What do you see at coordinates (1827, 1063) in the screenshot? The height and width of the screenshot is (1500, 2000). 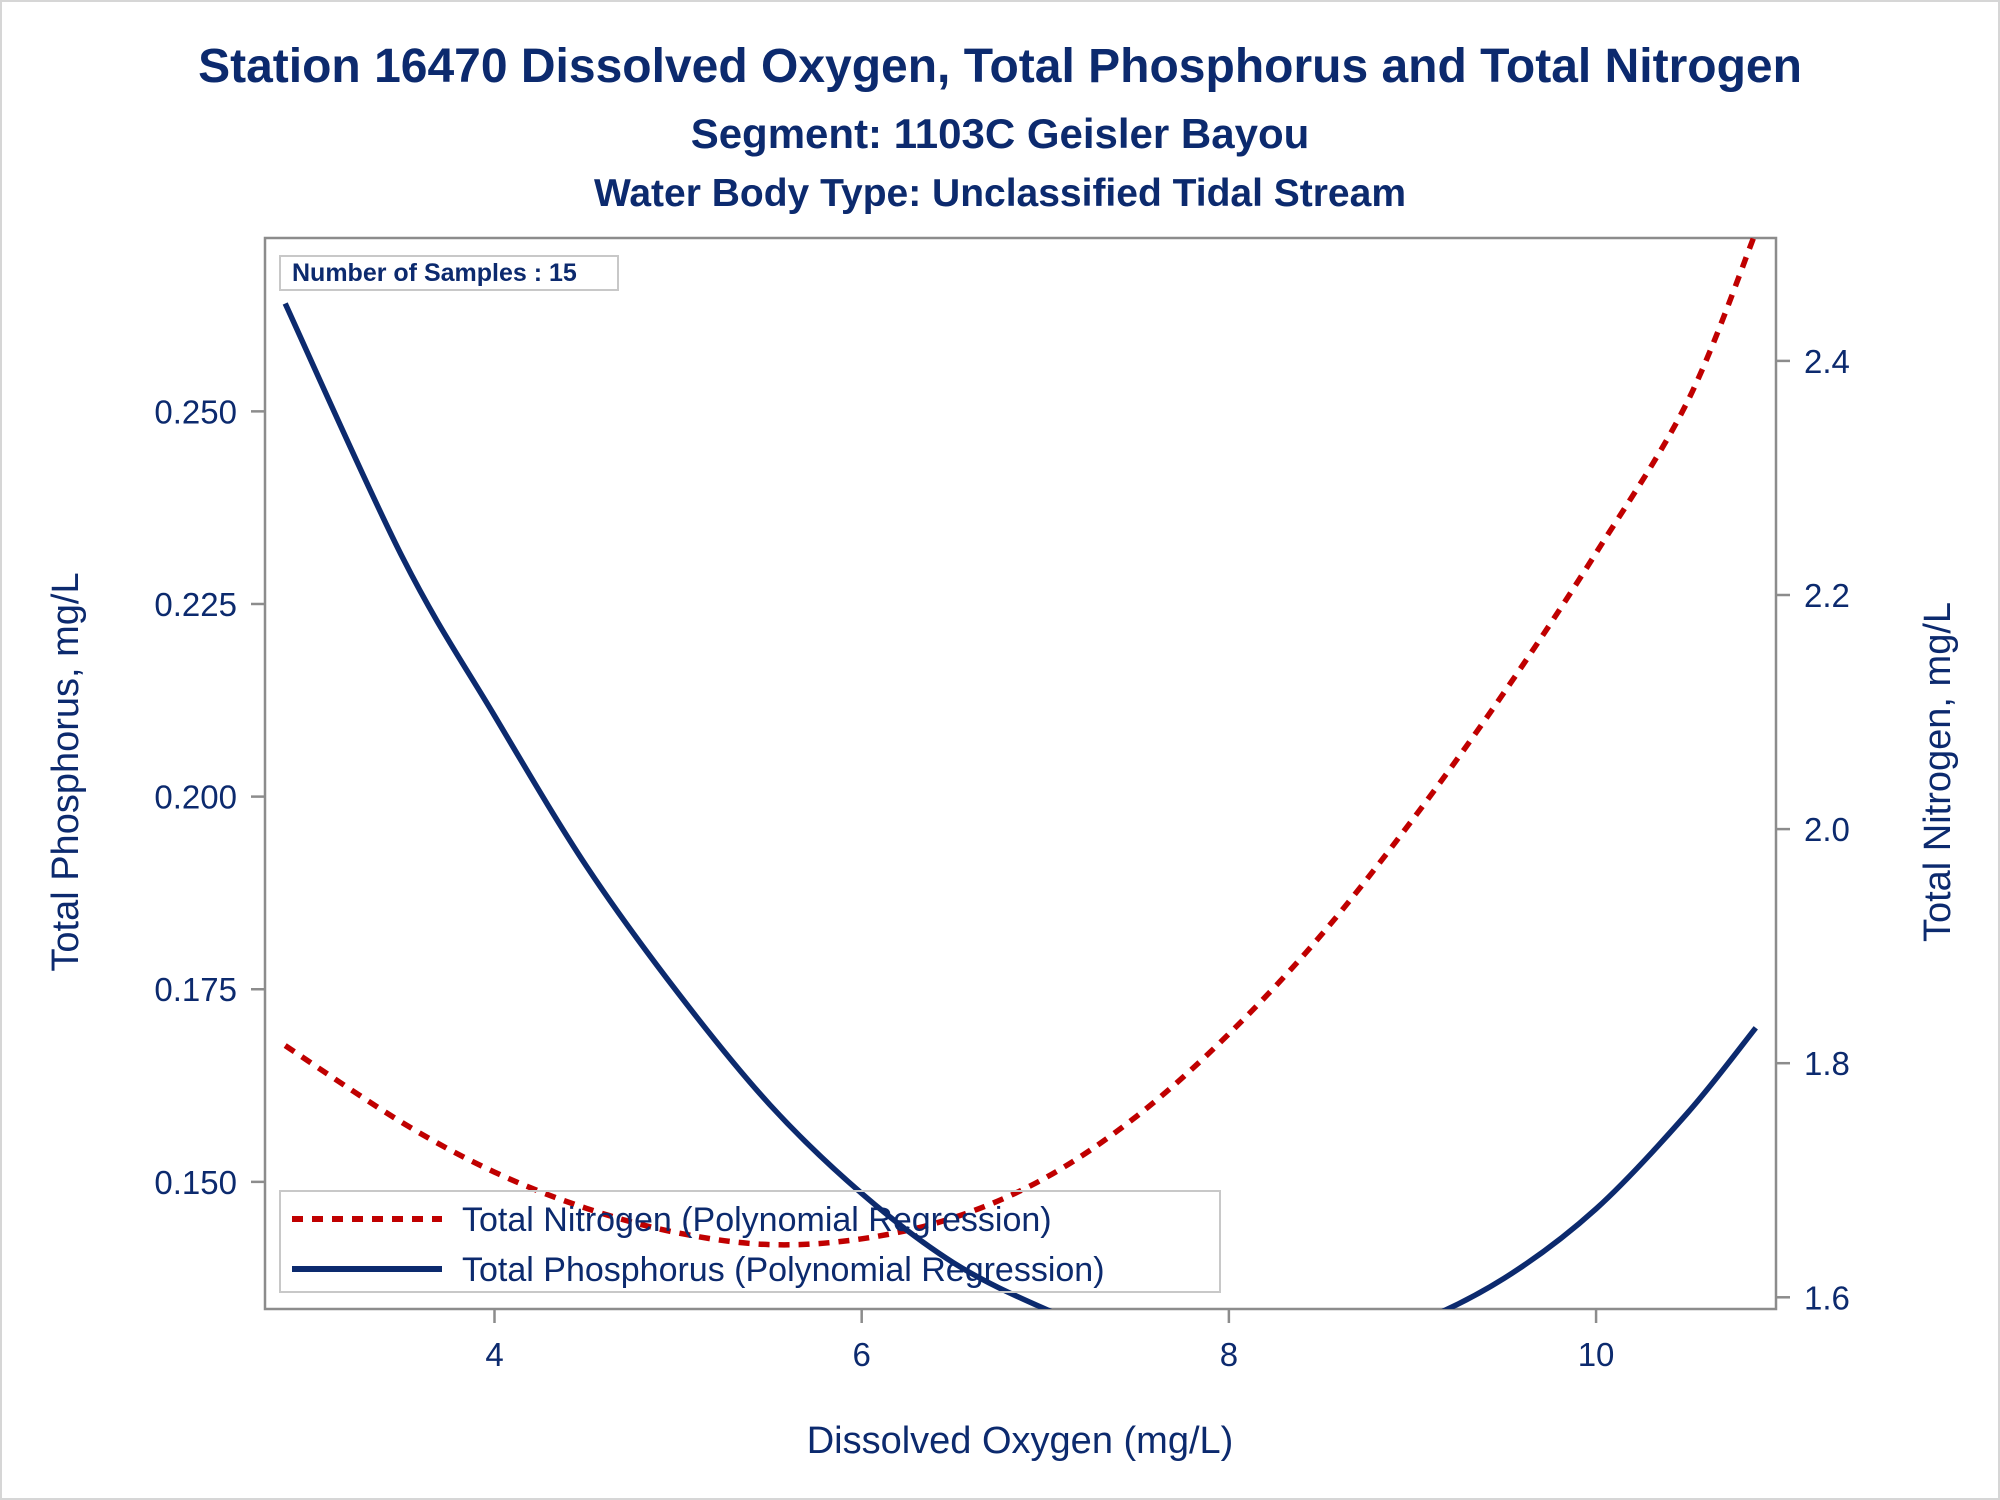 I see `y2-tick-label: 1.8` at bounding box center [1827, 1063].